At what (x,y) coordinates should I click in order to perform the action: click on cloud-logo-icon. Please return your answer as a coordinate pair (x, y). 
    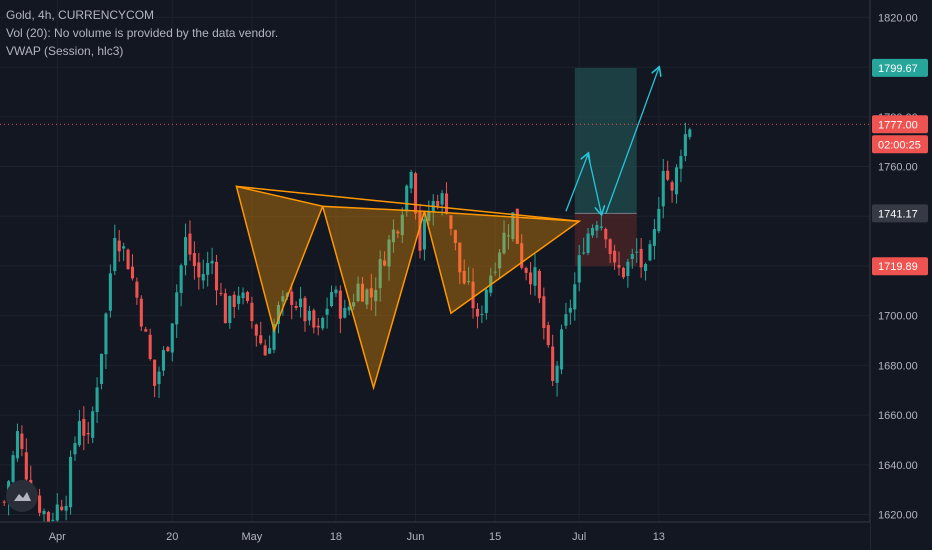
    Looking at the image, I should click on (22, 496).